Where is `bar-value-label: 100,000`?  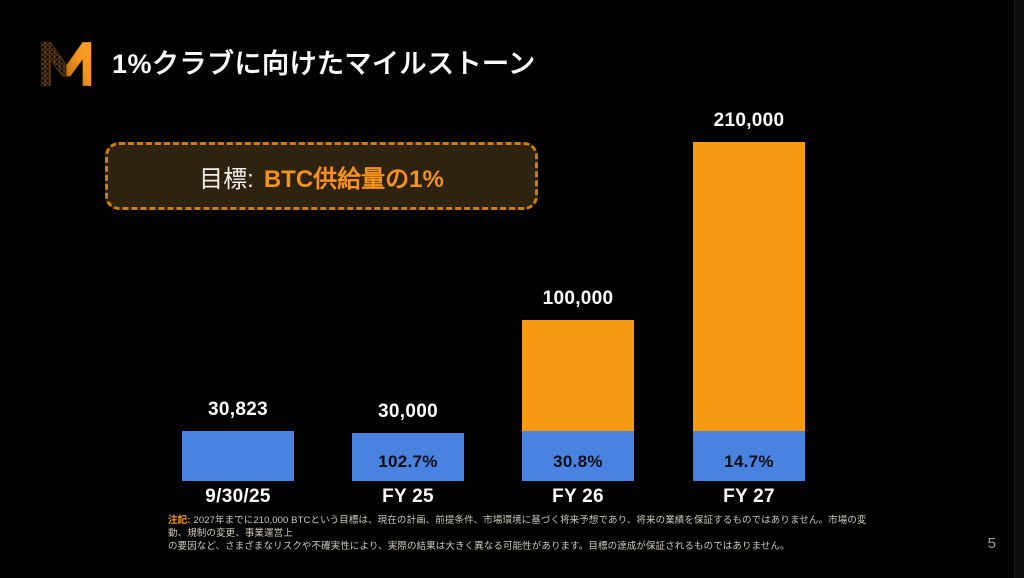 bar-value-label: 100,000 is located at coordinates (578, 298).